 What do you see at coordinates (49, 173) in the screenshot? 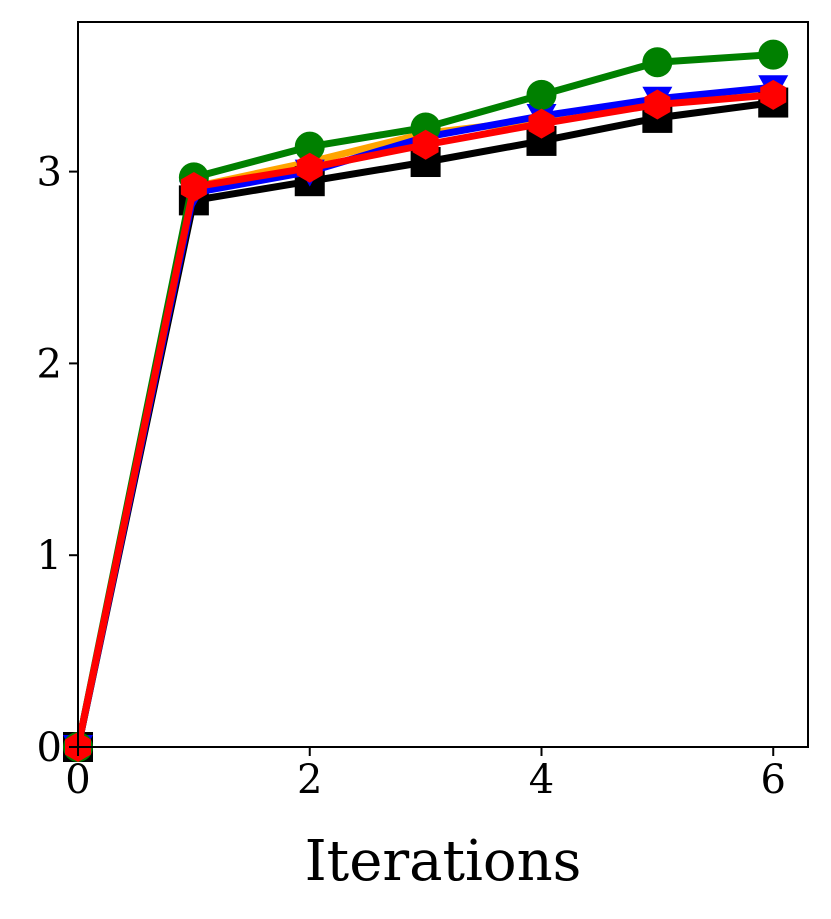
I see `y-tick-label: 3` at bounding box center [49, 173].